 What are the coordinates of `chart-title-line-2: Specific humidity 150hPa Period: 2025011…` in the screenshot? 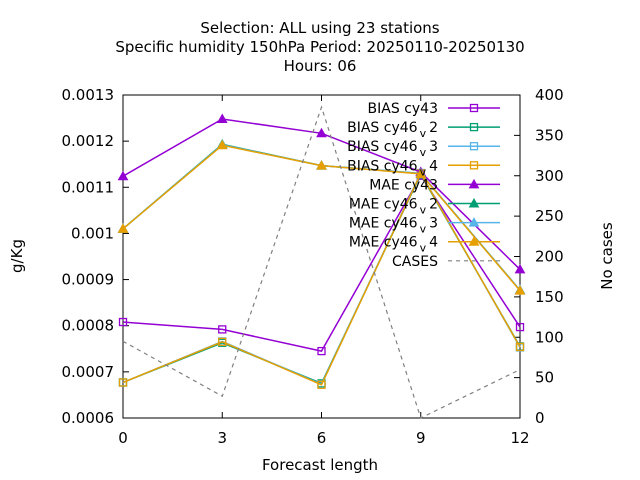 It's located at (319, 47).